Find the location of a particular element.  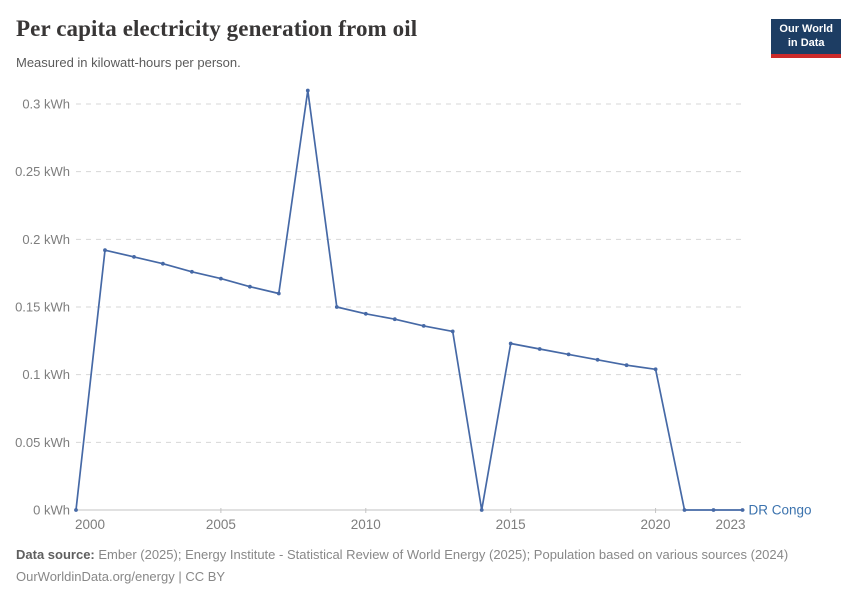

x-tick-label: 2010 is located at coordinates (366, 524).